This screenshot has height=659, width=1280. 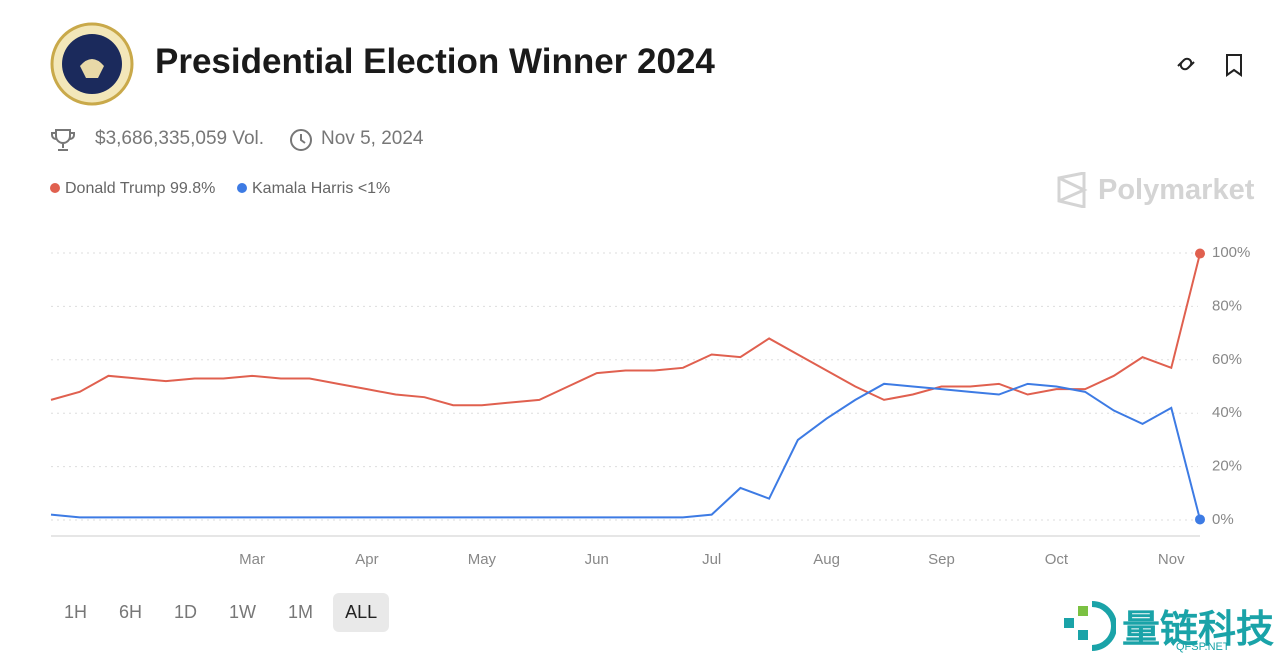 I want to click on legend-item: Kamala Harris <1%, so click(x=313, y=189).